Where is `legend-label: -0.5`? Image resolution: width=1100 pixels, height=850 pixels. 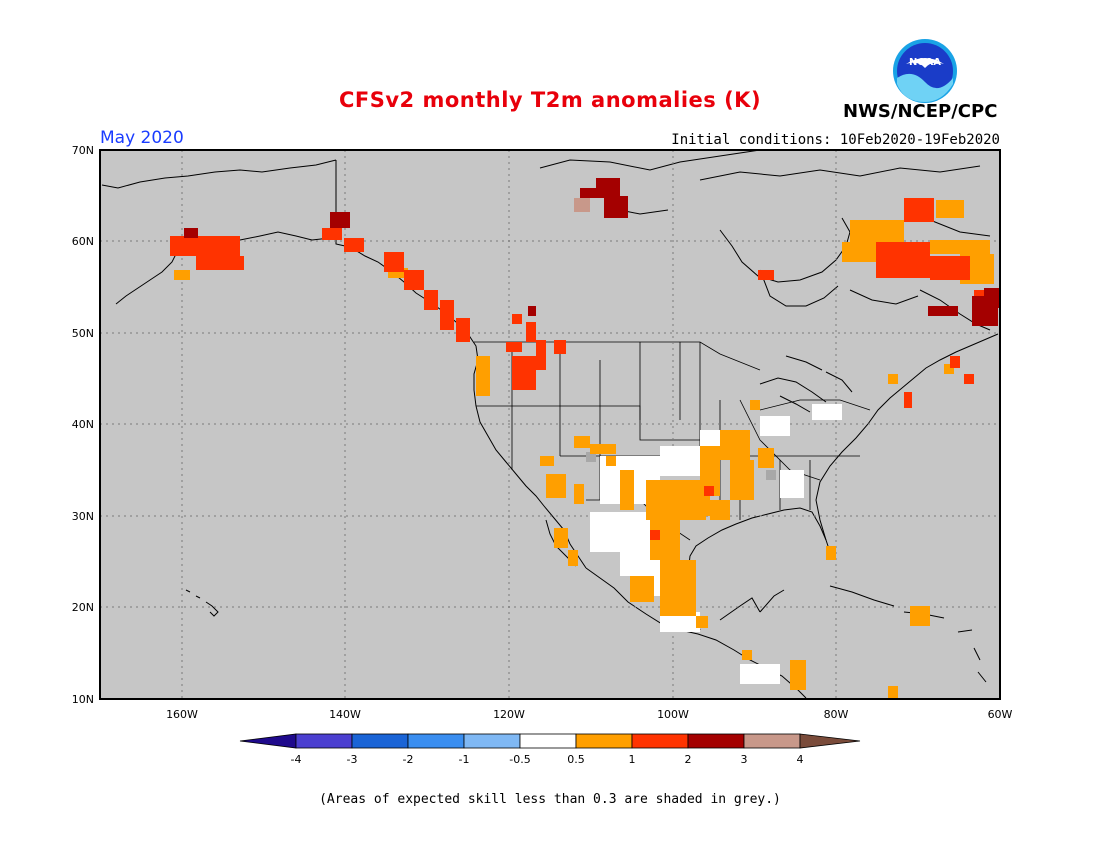
legend-label: -0.5 is located at coordinates (519, 759).